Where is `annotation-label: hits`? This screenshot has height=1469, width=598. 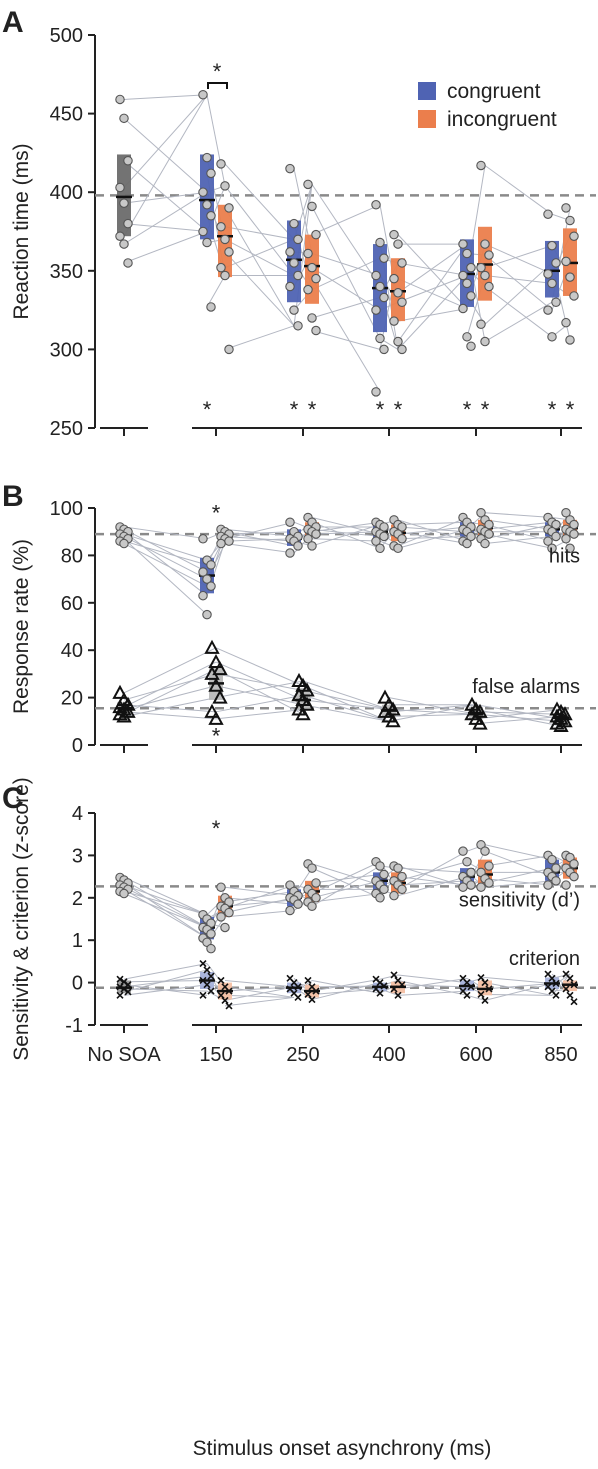
annotation-label: hits is located at coordinates (564, 557).